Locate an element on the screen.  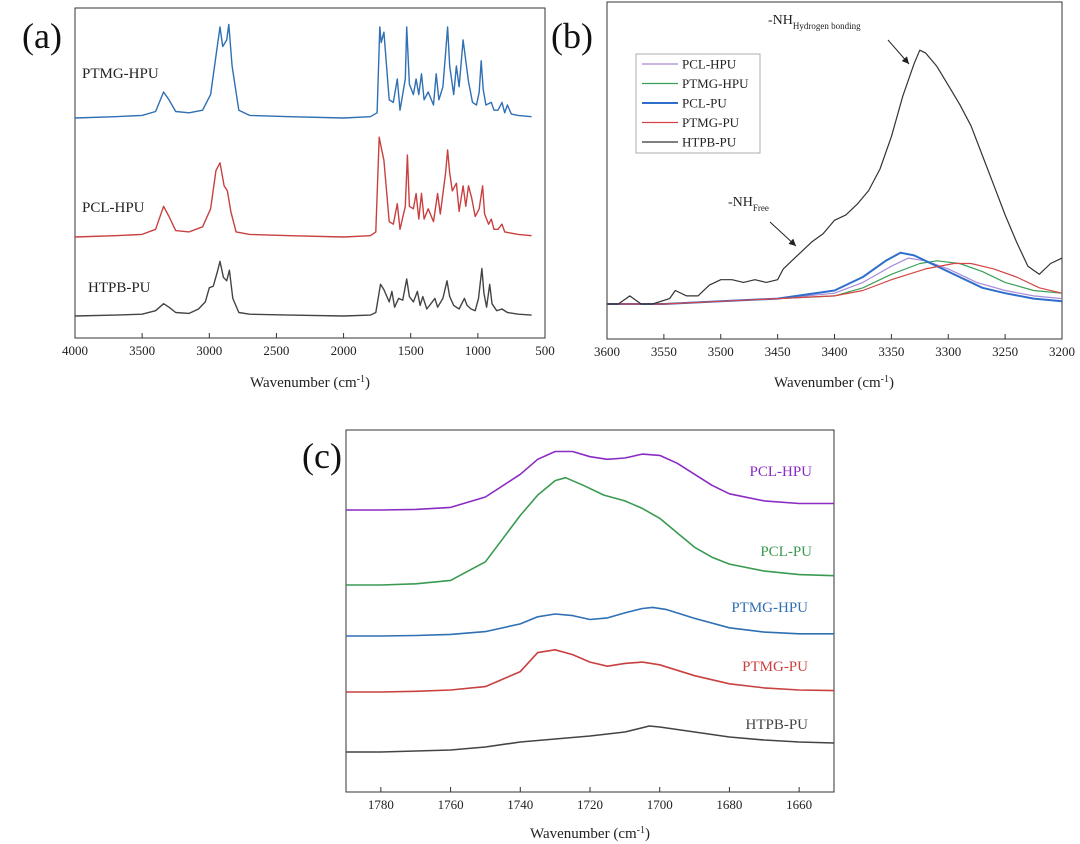
panel-c-tick-label-1660: 1660 is located at coordinates (799, 804).